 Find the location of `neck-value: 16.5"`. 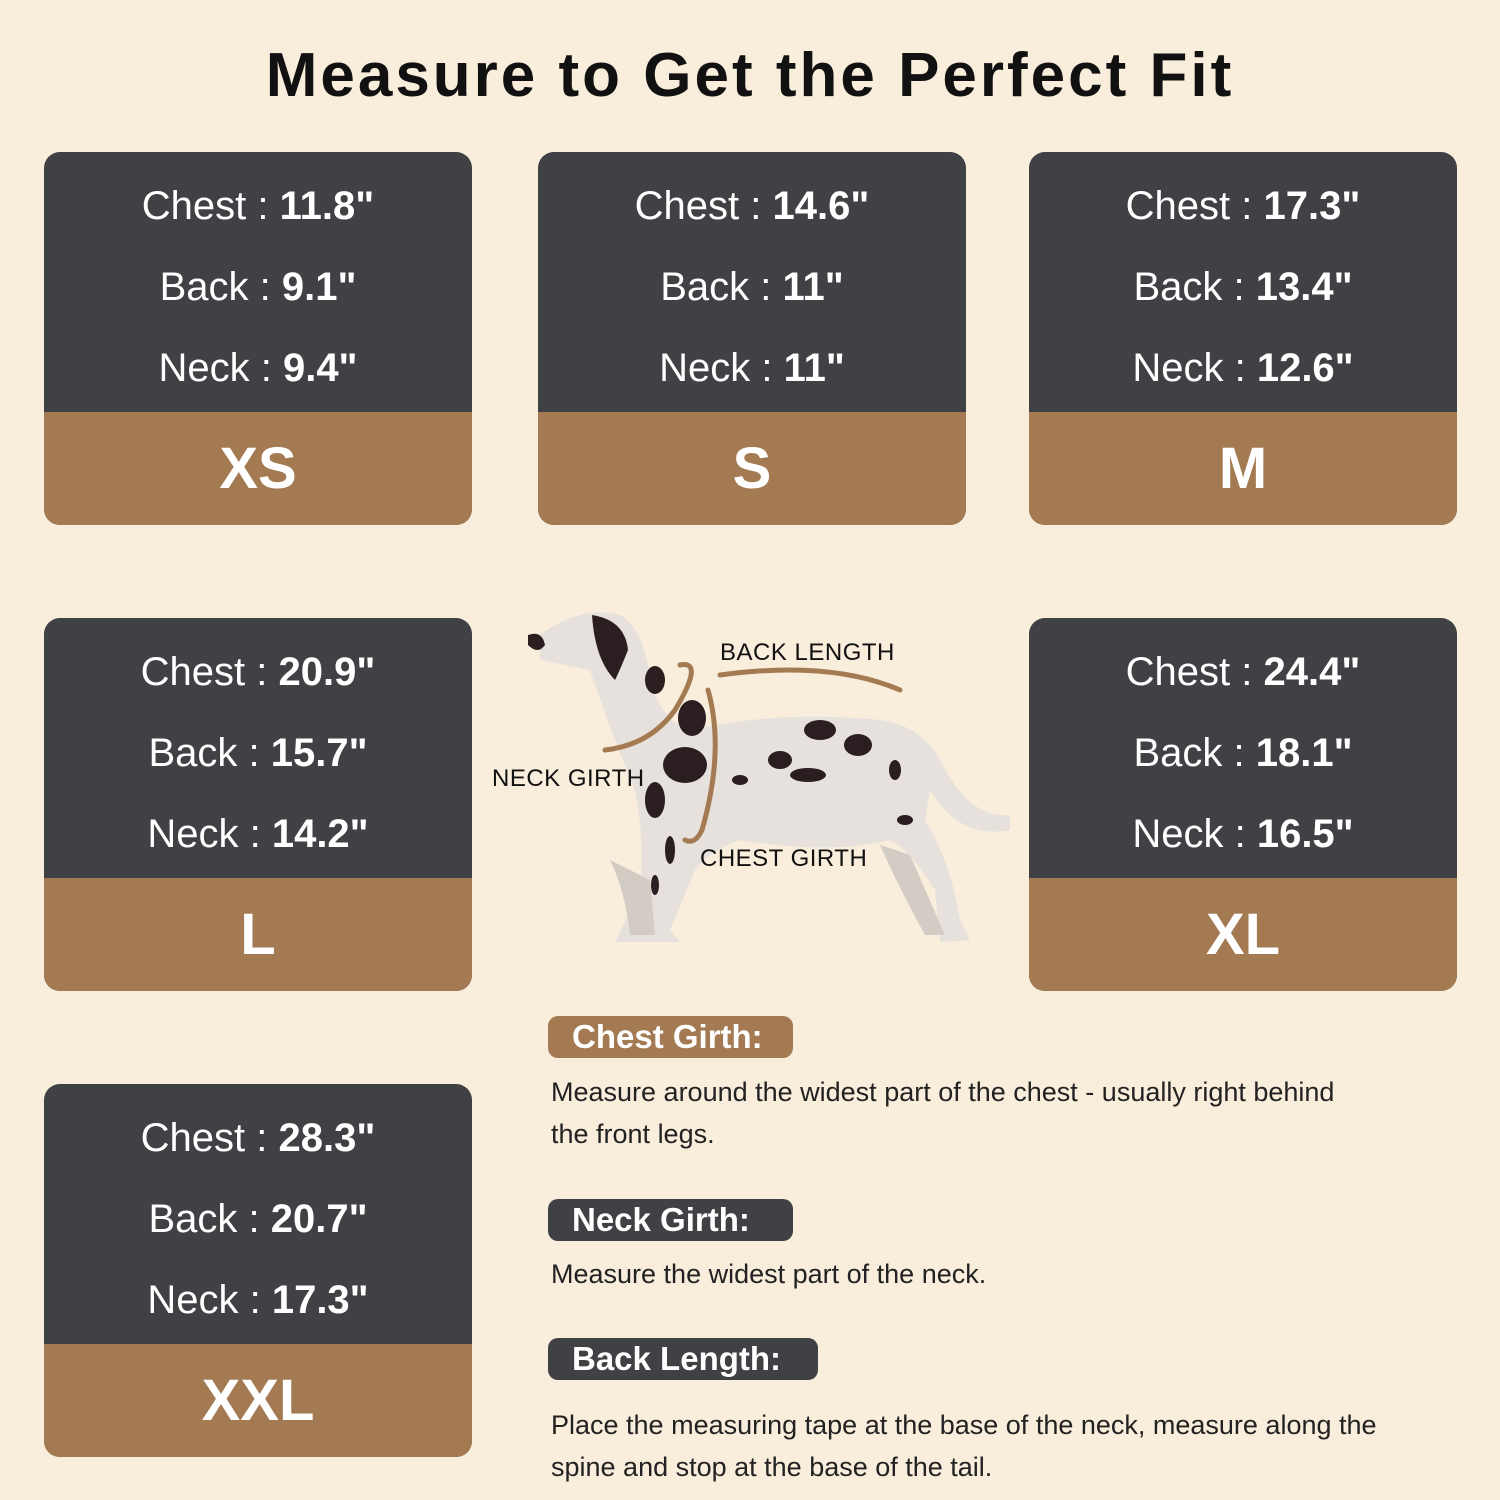

neck-value: 16.5" is located at coordinates (1305, 834).